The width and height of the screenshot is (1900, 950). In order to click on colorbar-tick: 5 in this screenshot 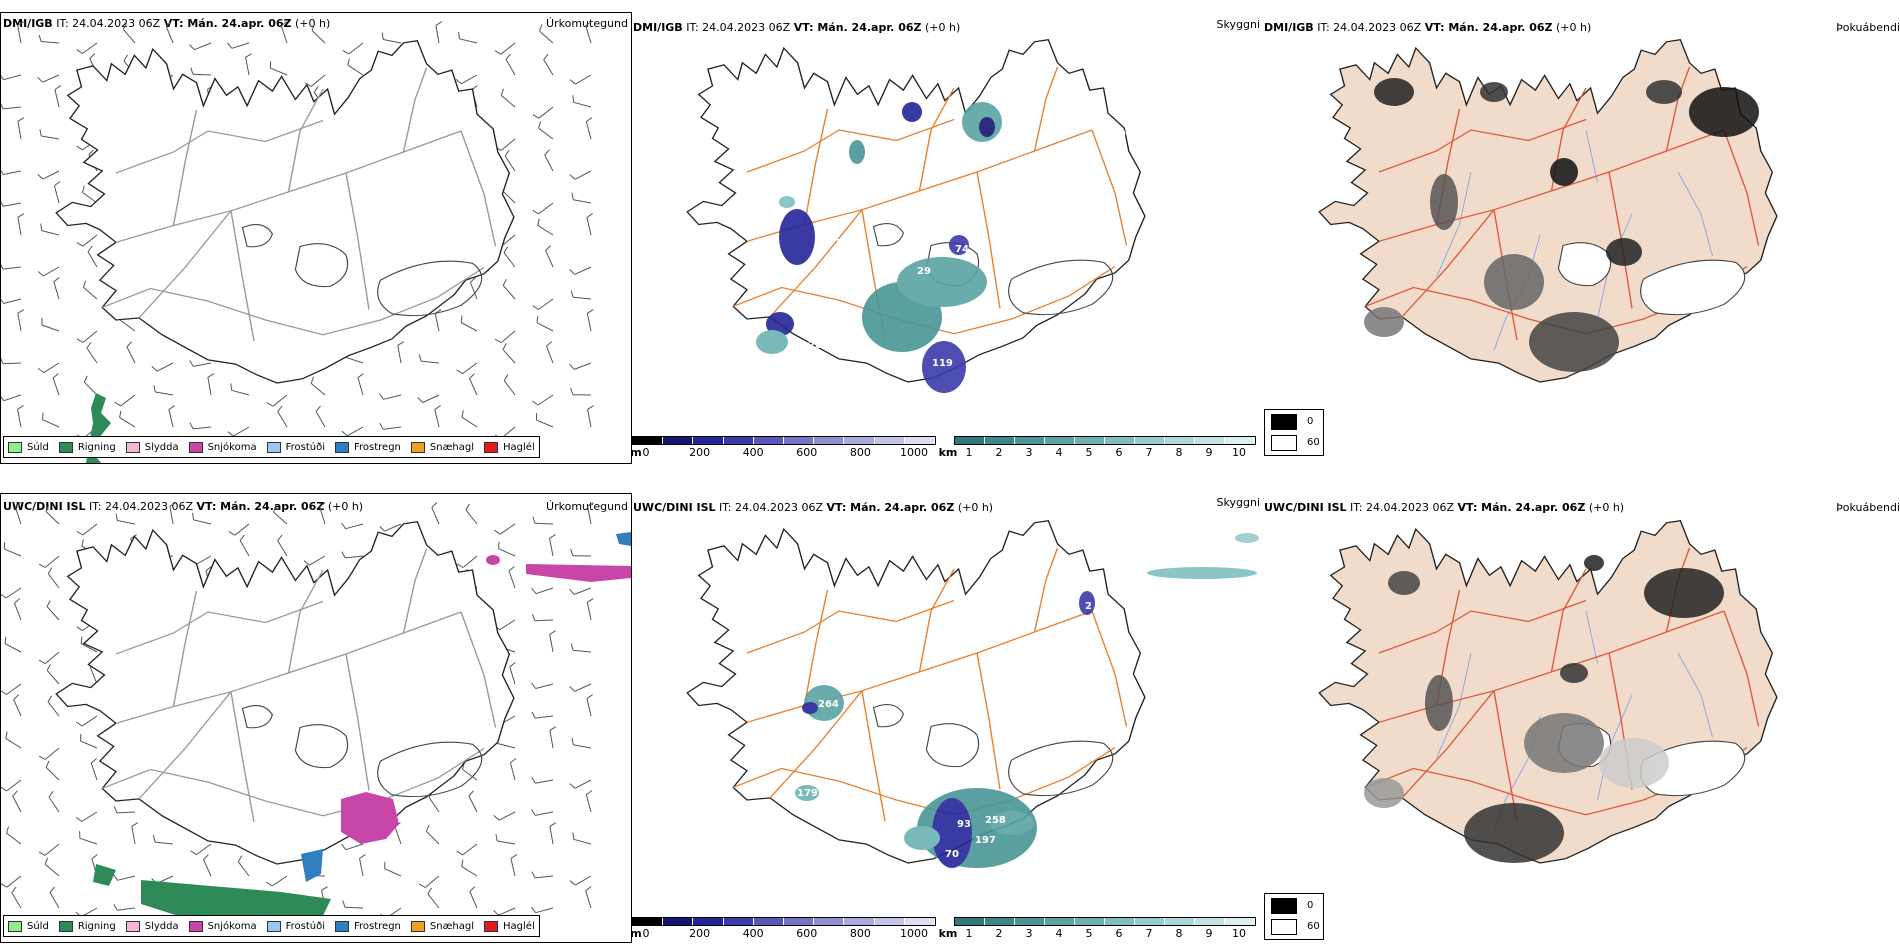, I will do `click(1089, 452)`.